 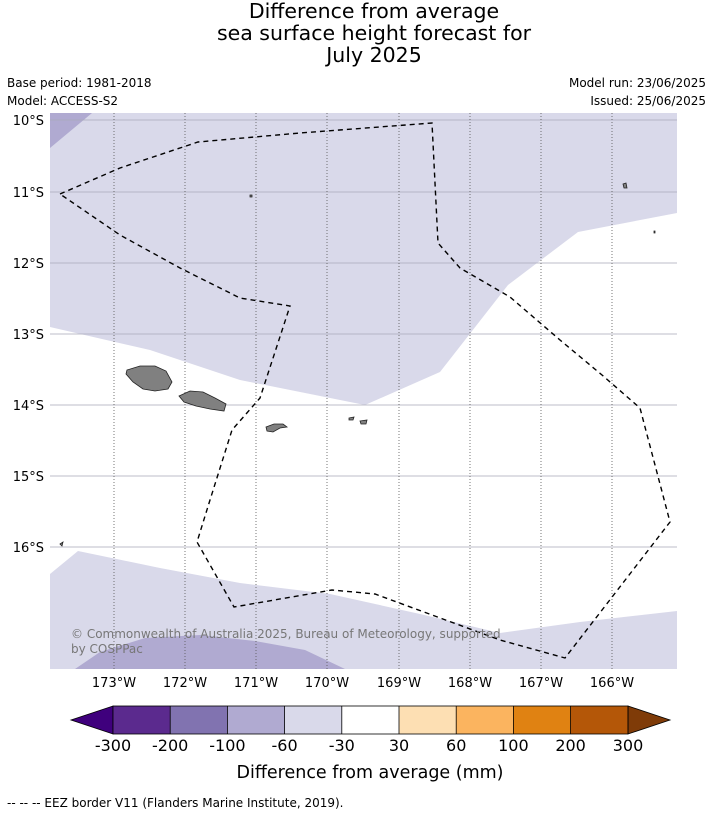 What do you see at coordinates (625, 185) in the screenshot?
I see `island-tokelau` at bounding box center [625, 185].